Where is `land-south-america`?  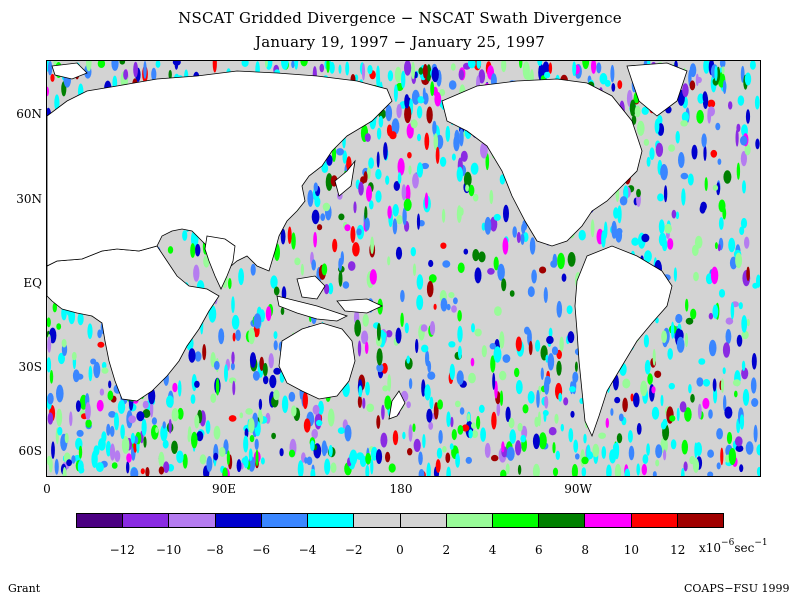
land-south-america is located at coordinates (623, 341).